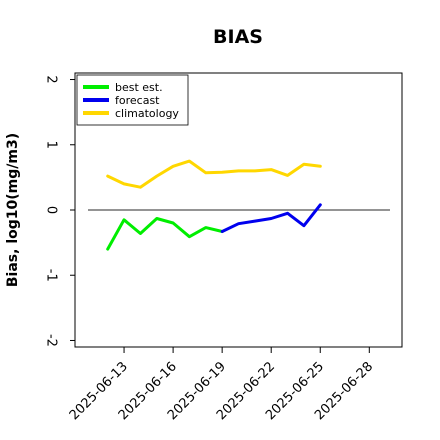  I want to click on legend-label: forecast, so click(137, 100).